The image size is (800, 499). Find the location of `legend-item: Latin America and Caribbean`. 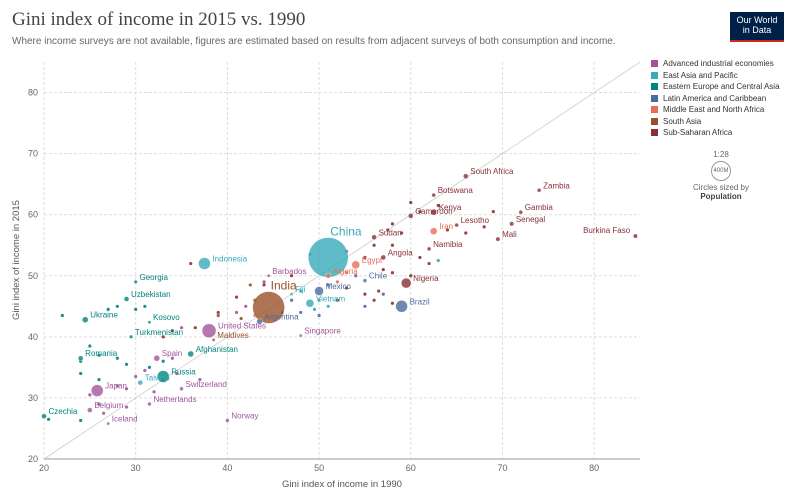

legend-item: Latin America and Caribbean is located at coordinates (715, 99).